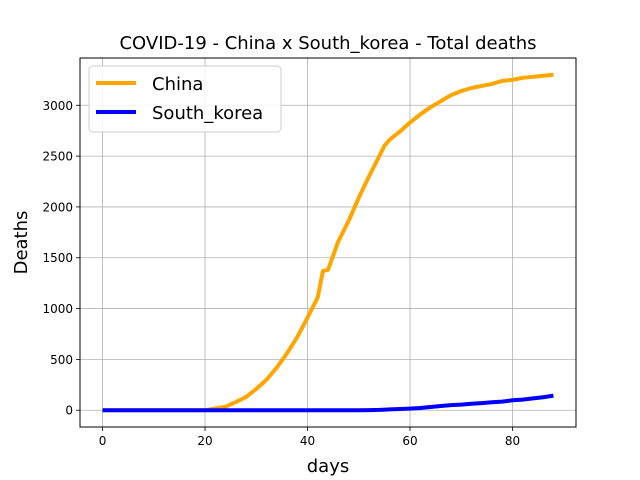 The height and width of the screenshot is (480, 640). I want to click on x-tick-label: 0, so click(103, 441).